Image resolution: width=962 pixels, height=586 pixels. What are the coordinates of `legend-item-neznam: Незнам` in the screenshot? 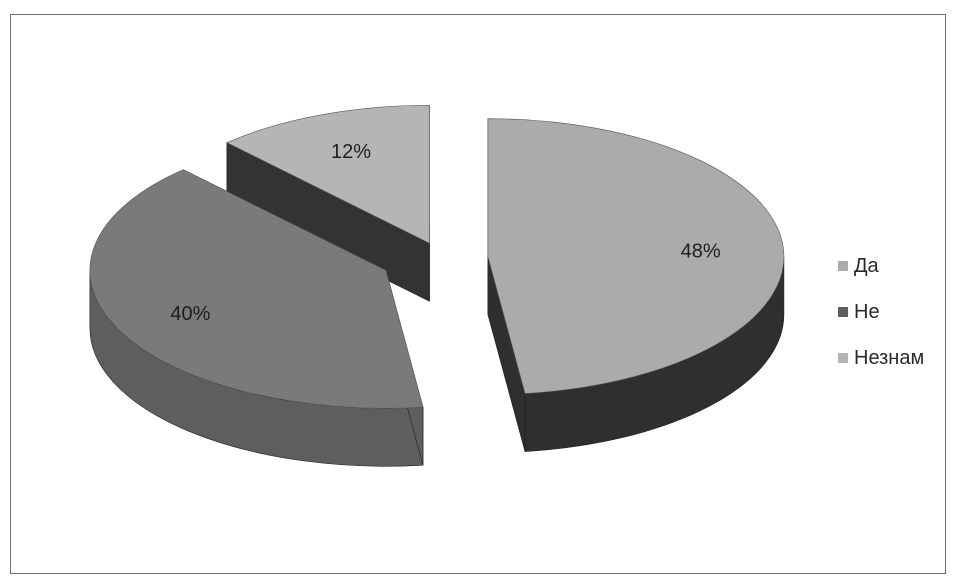 It's located at (881, 358).